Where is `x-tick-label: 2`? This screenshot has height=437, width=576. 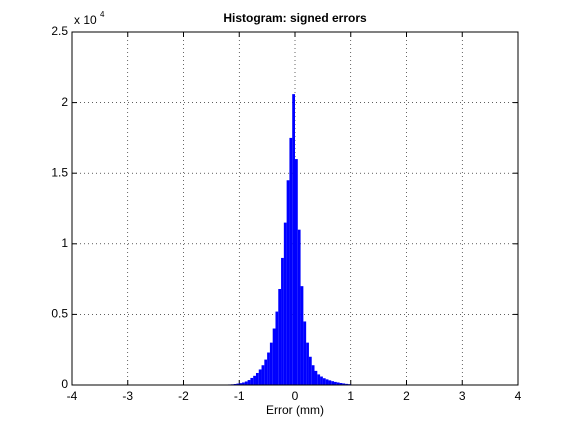
x-tick-label: 2 is located at coordinates (406, 396).